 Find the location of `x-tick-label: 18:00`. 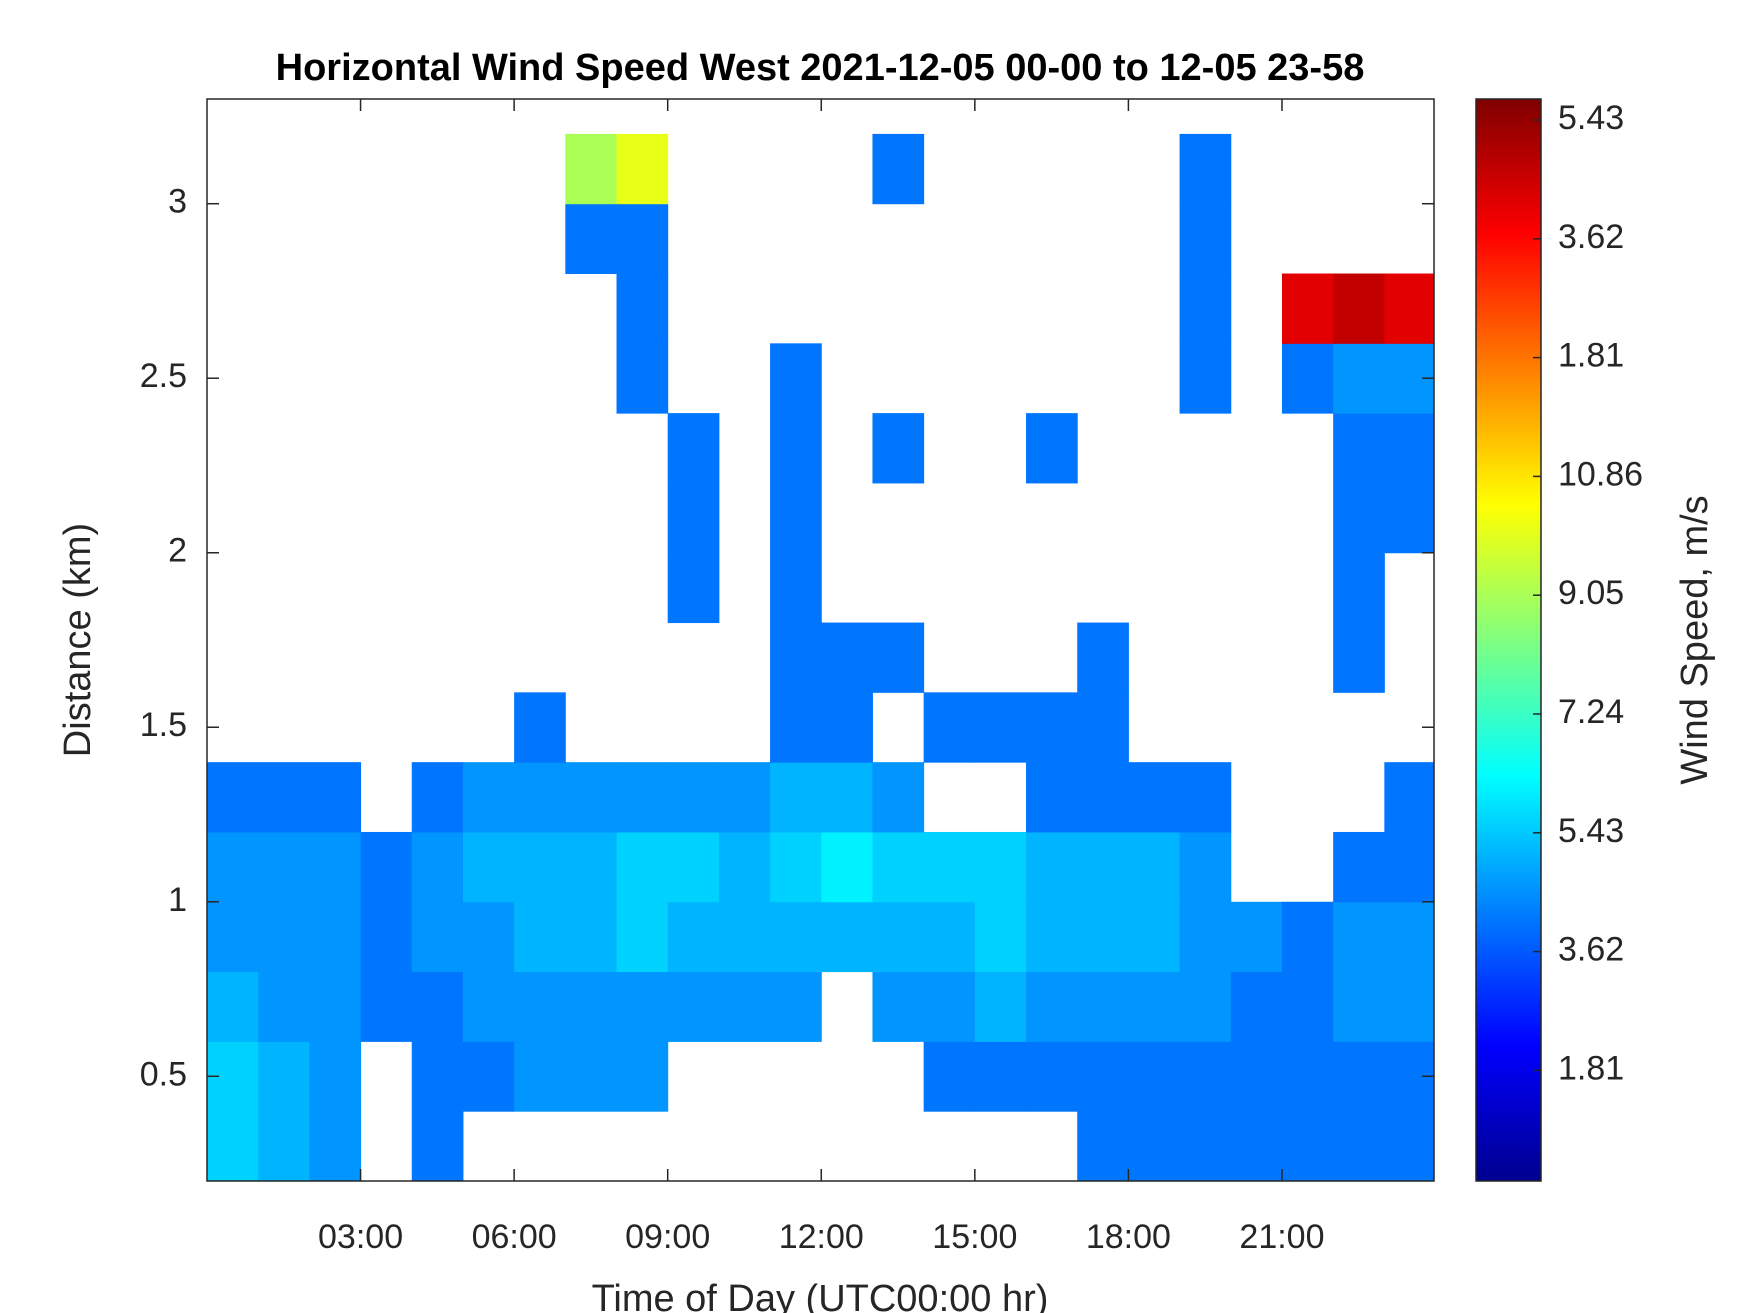

x-tick-label: 18:00 is located at coordinates (1128, 1237).